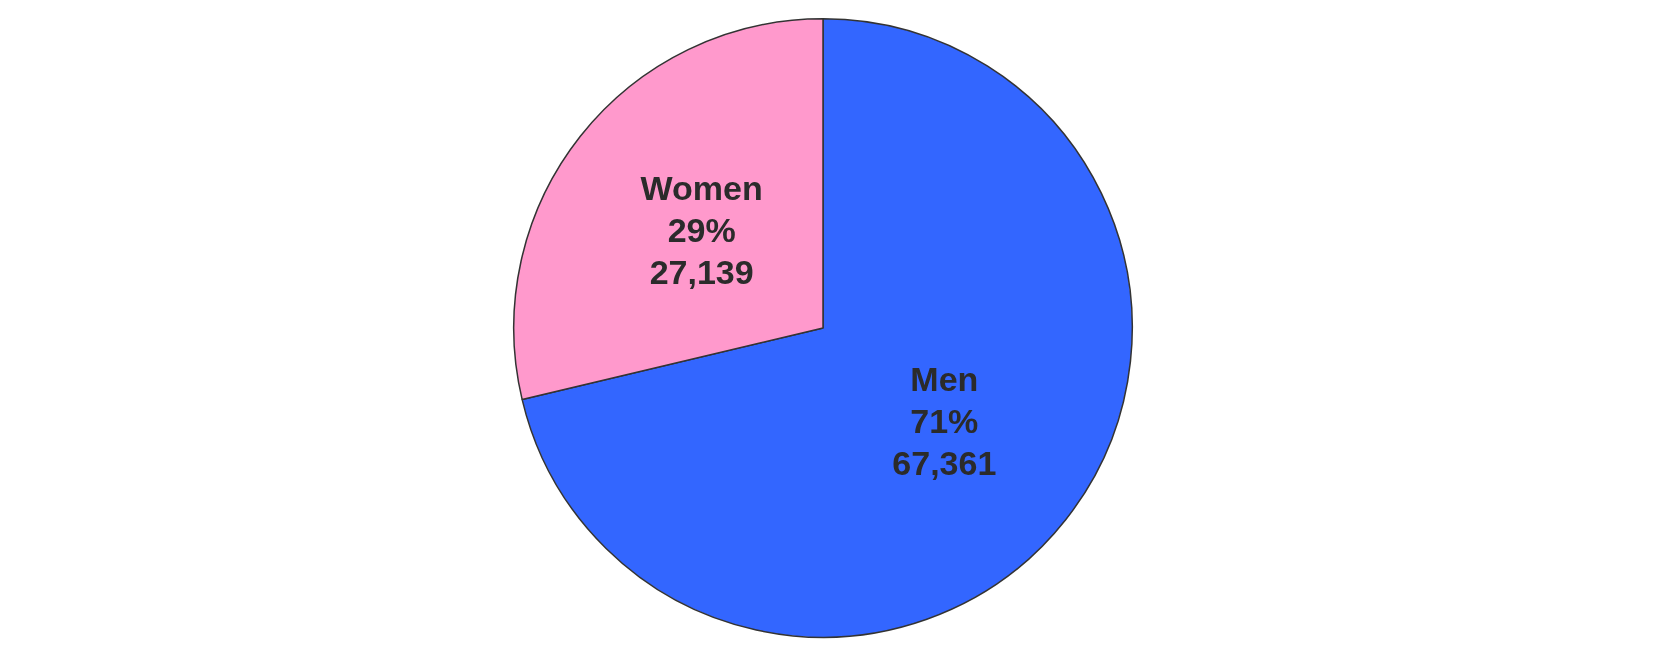 This screenshot has height=660, width=1655. What do you see at coordinates (944, 442) in the screenshot?
I see `data-label: 71% 67,361` at bounding box center [944, 442].